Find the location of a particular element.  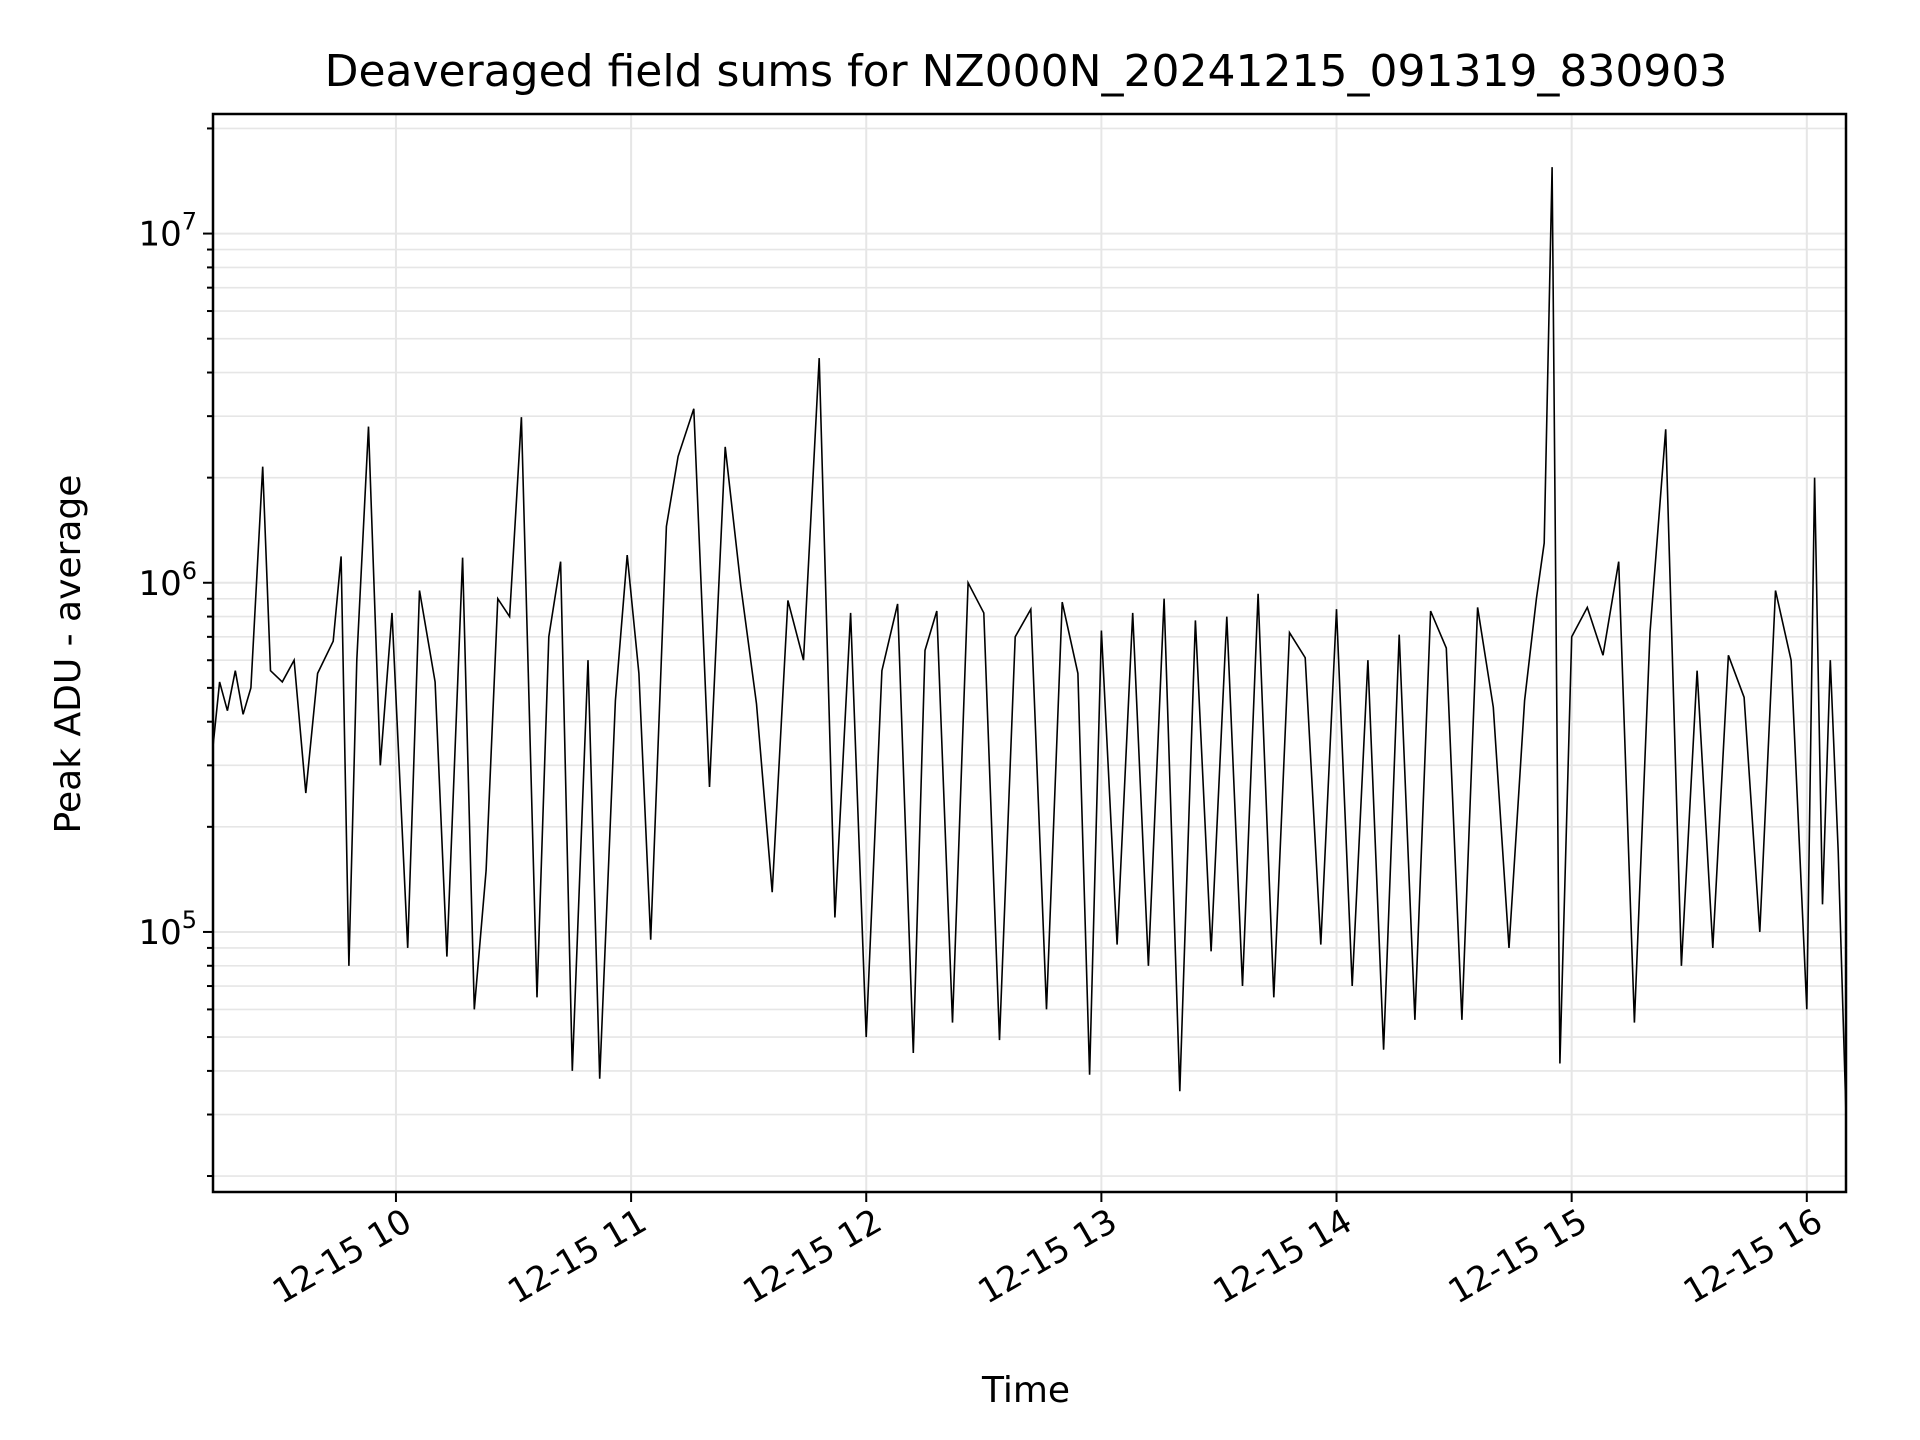

y-tick-label: 10⁶ is located at coordinates (167, 580).